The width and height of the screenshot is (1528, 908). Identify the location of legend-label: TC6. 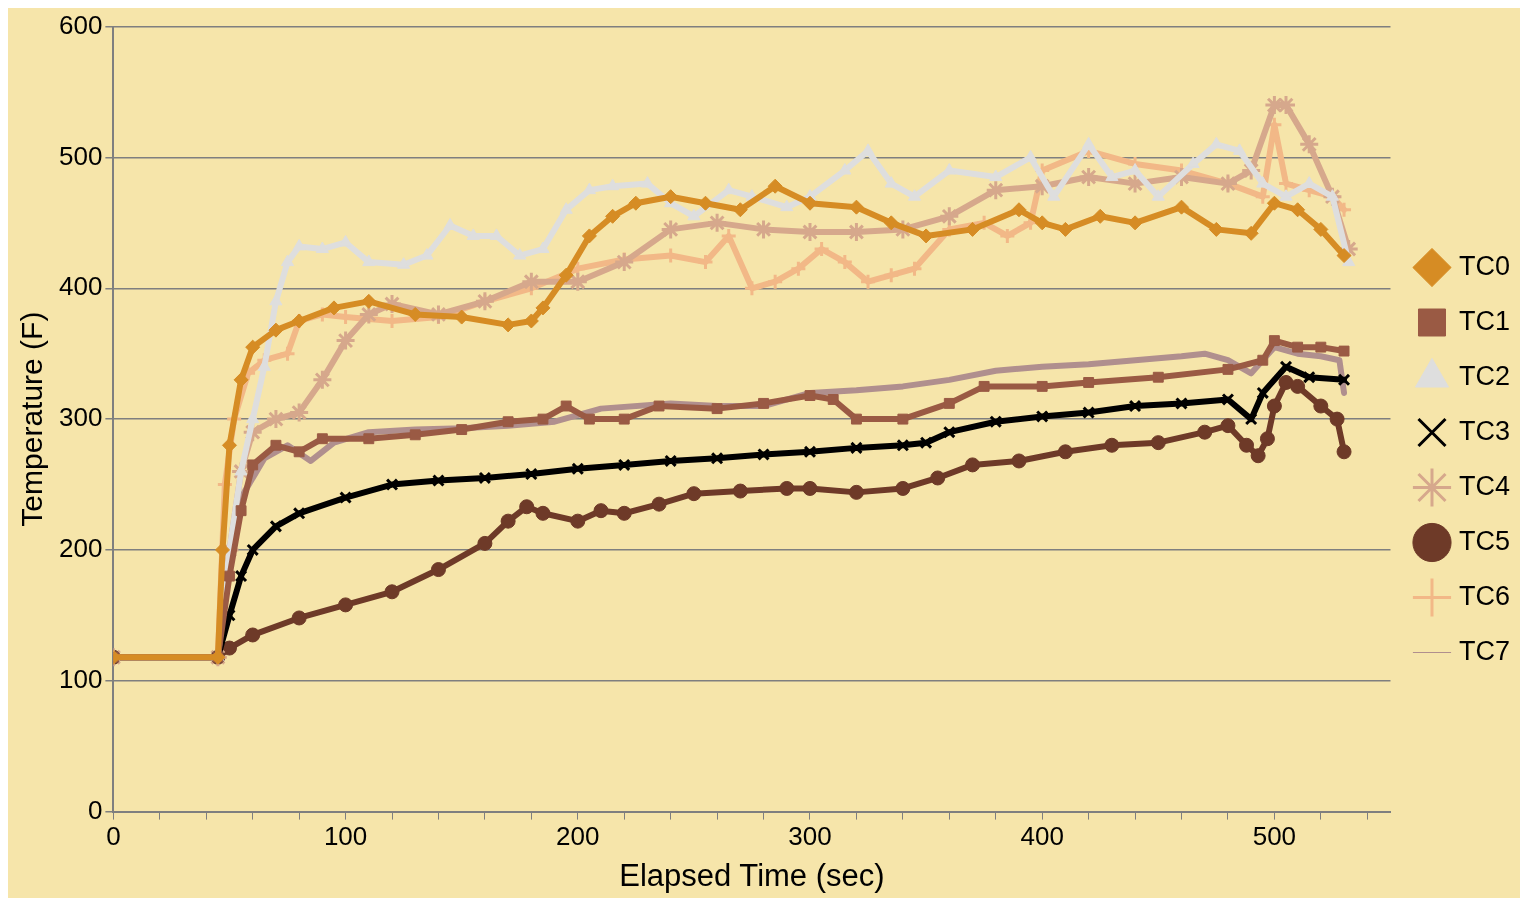
(1484, 595).